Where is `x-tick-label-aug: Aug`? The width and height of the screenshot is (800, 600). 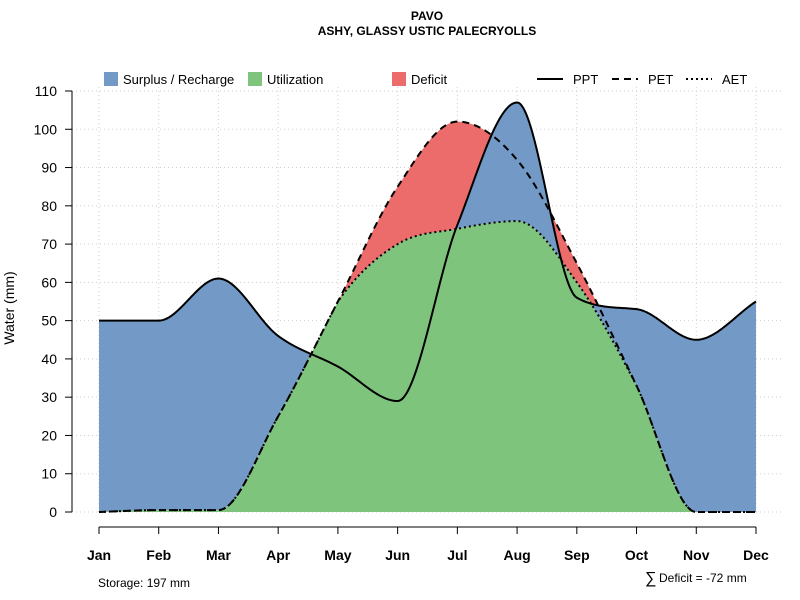
x-tick-label-aug: Aug is located at coordinates (516, 555).